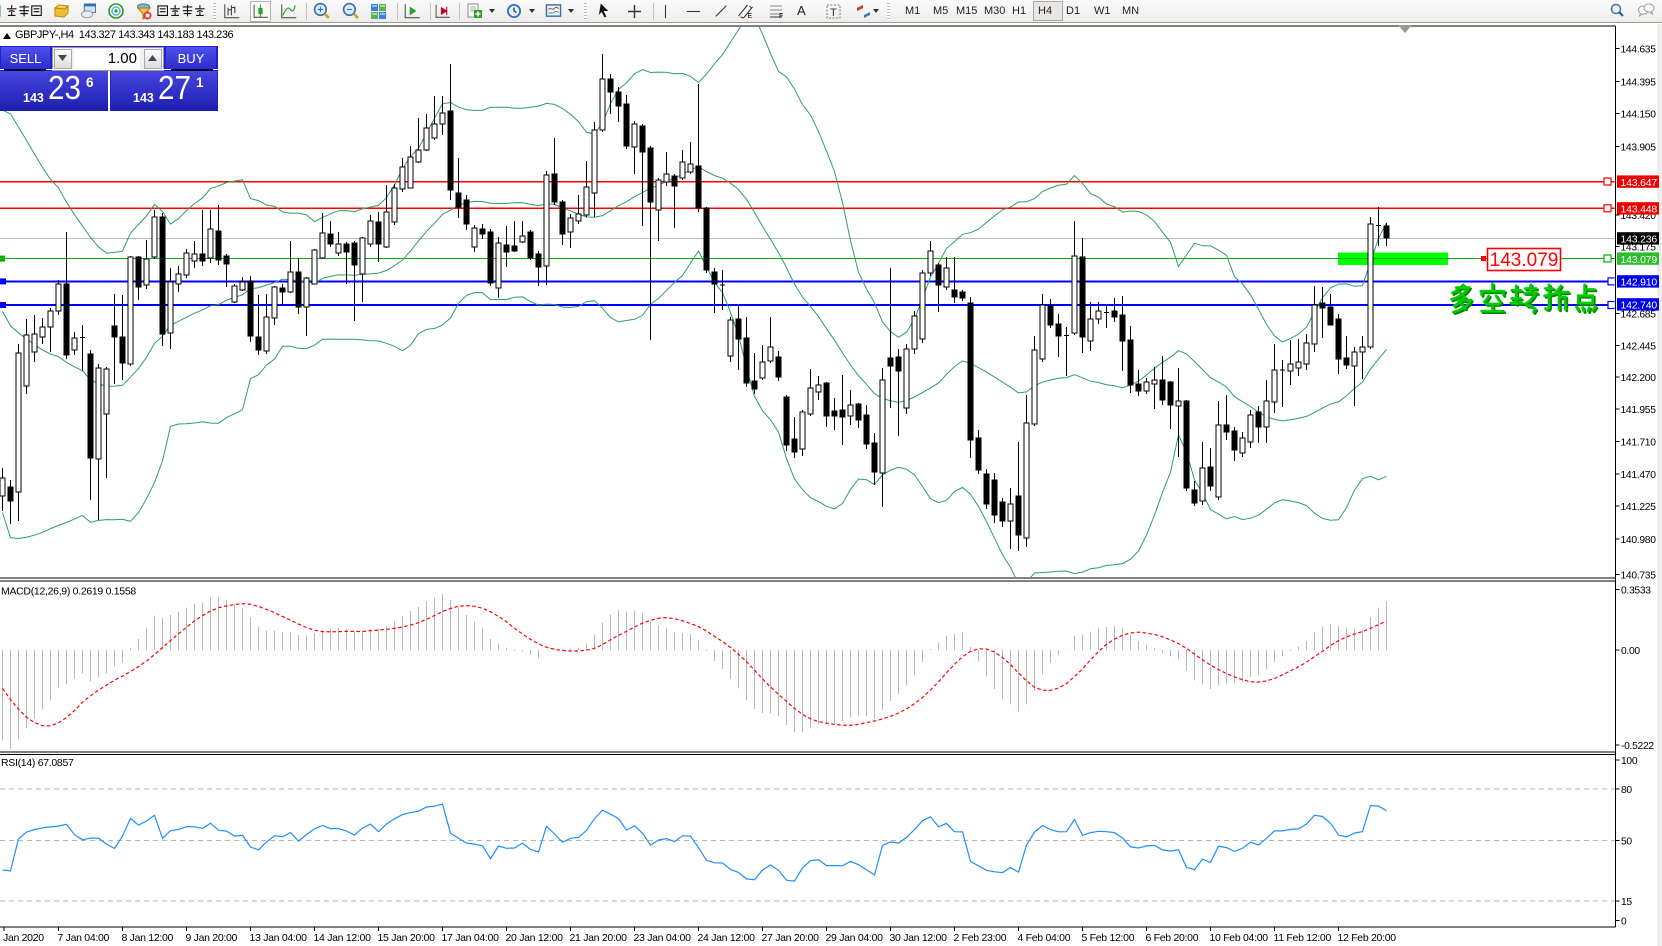 The image size is (1662, 946). What do you see at coordinates (1630, 651) in the screenshot?
I see `svg-text: 0.00` at bounding box center [1630, 651].